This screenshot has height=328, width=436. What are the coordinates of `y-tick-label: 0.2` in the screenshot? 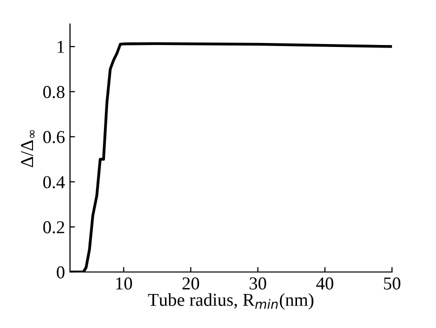 It's located at (53, 227).